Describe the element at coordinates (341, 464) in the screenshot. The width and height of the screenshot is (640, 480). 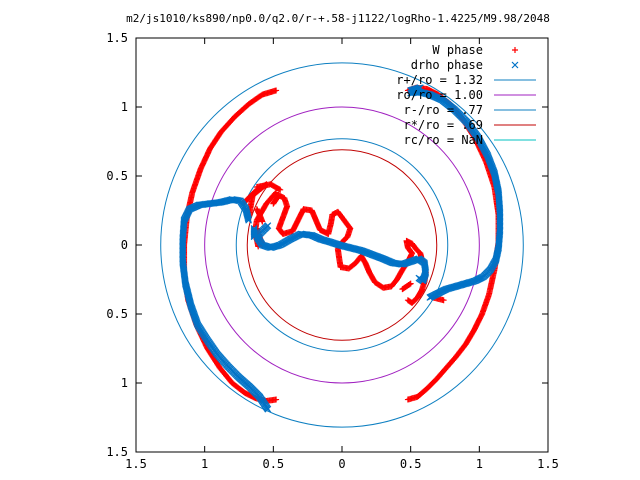
I see `x-tick-label: 0` at that location.